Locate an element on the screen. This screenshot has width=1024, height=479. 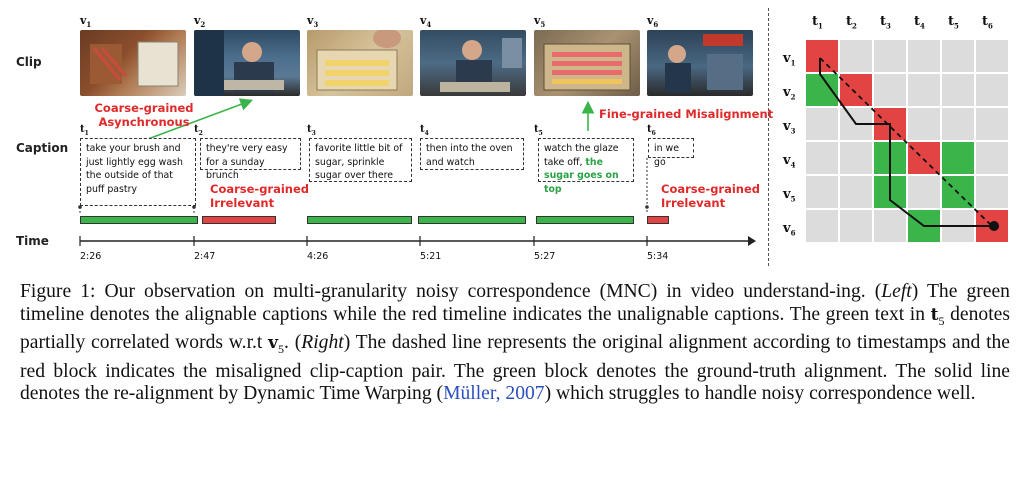
grid-col-label-1: t1 is located at coordinates (817, 22).